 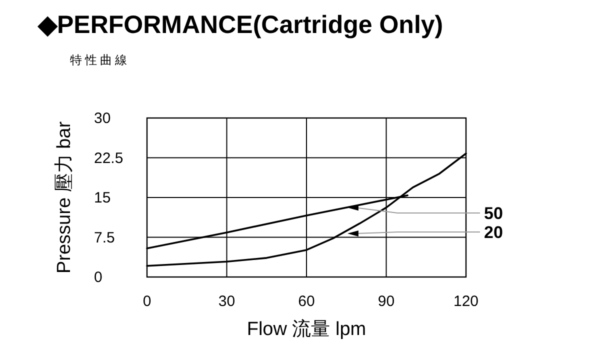 I want to click on chart-title: ◆PERFORMANCE(Cartridge Only), so click(x=240, y=25).